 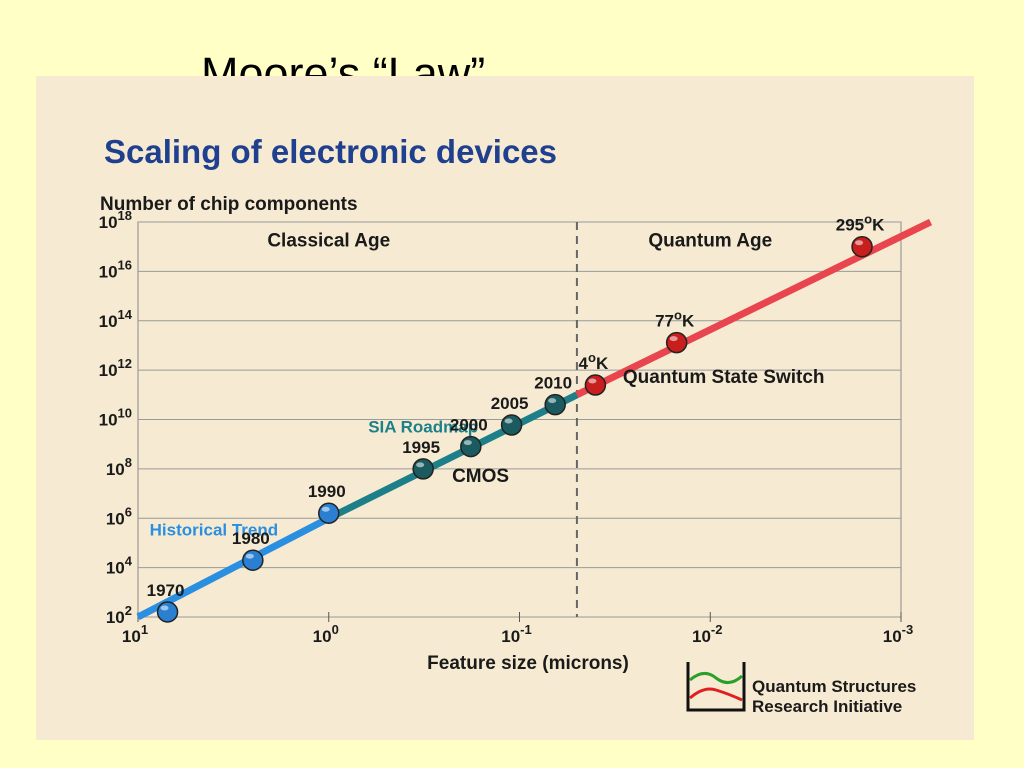 I want to click on data-point-label: 1970, so click(x=166, y=590).